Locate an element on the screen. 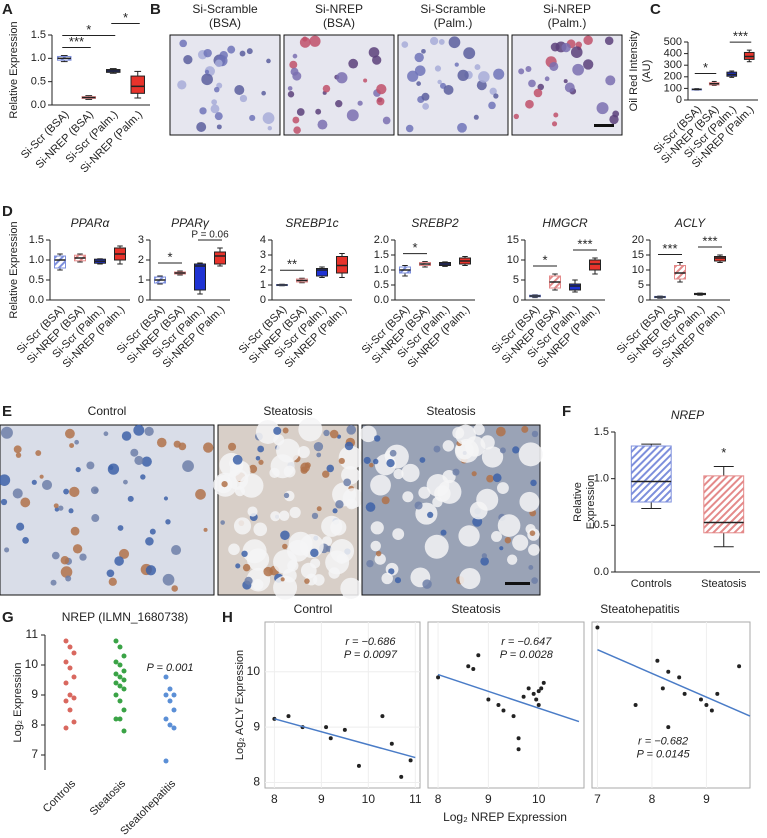 Image resolution: width=767 pixels, height=838 pixels. annotation: P = 0.0097 is located at coordinates (371, 655).